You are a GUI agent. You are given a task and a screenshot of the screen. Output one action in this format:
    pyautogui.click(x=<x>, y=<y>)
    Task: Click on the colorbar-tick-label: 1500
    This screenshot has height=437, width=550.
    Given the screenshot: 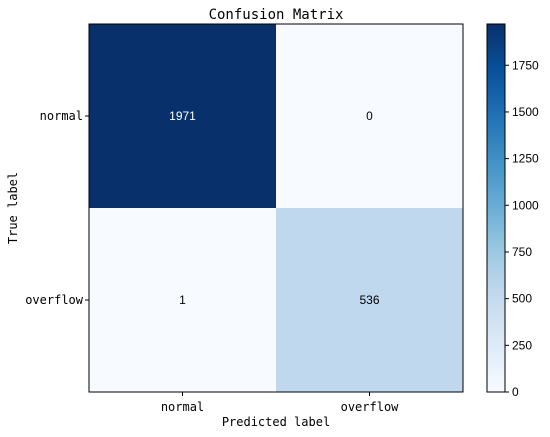 What is the action you would take?
    pyautogui.click(x=525, y=112)
    